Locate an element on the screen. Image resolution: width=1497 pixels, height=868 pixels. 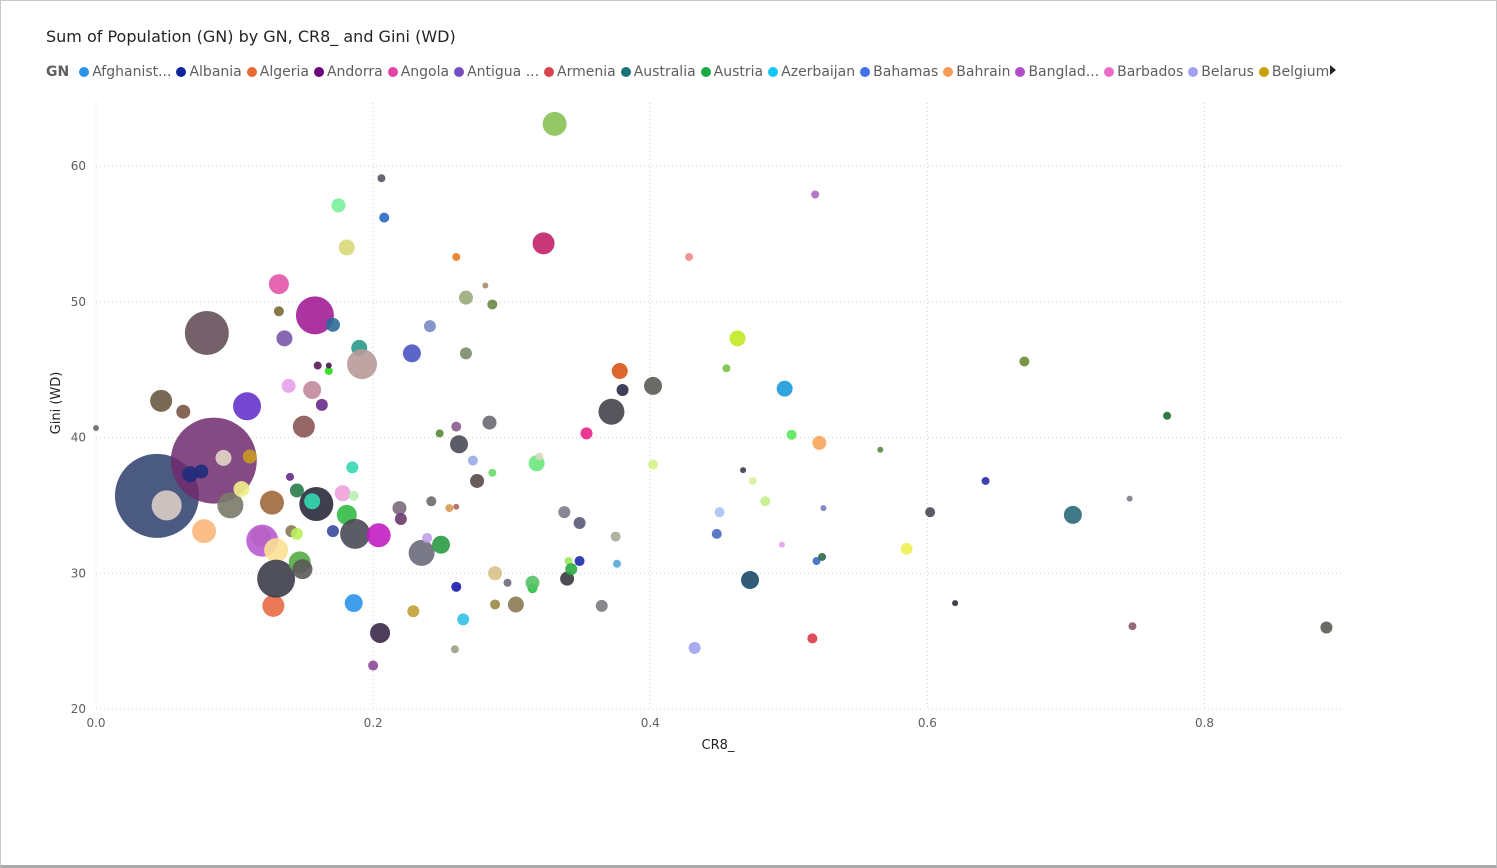
legend-item: Bahamas is located at coordinates (899, 72).